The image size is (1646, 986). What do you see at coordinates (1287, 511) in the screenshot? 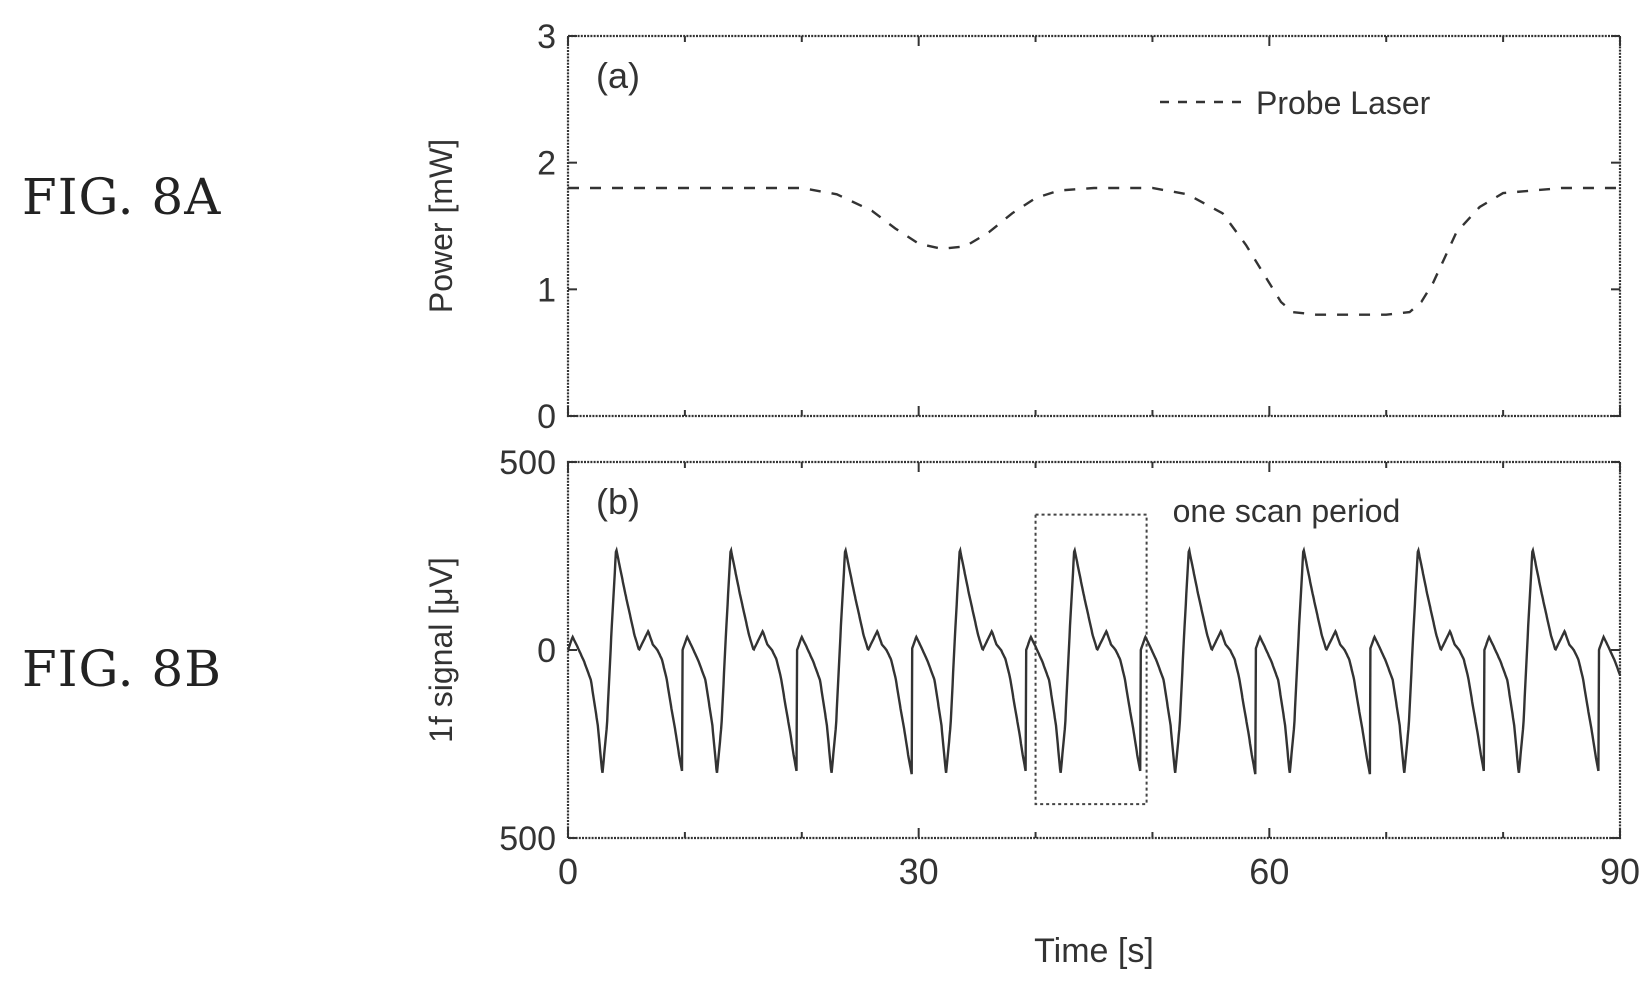
I see `one-scan-period-label: one scan period` at bounding box center [1287, 511].